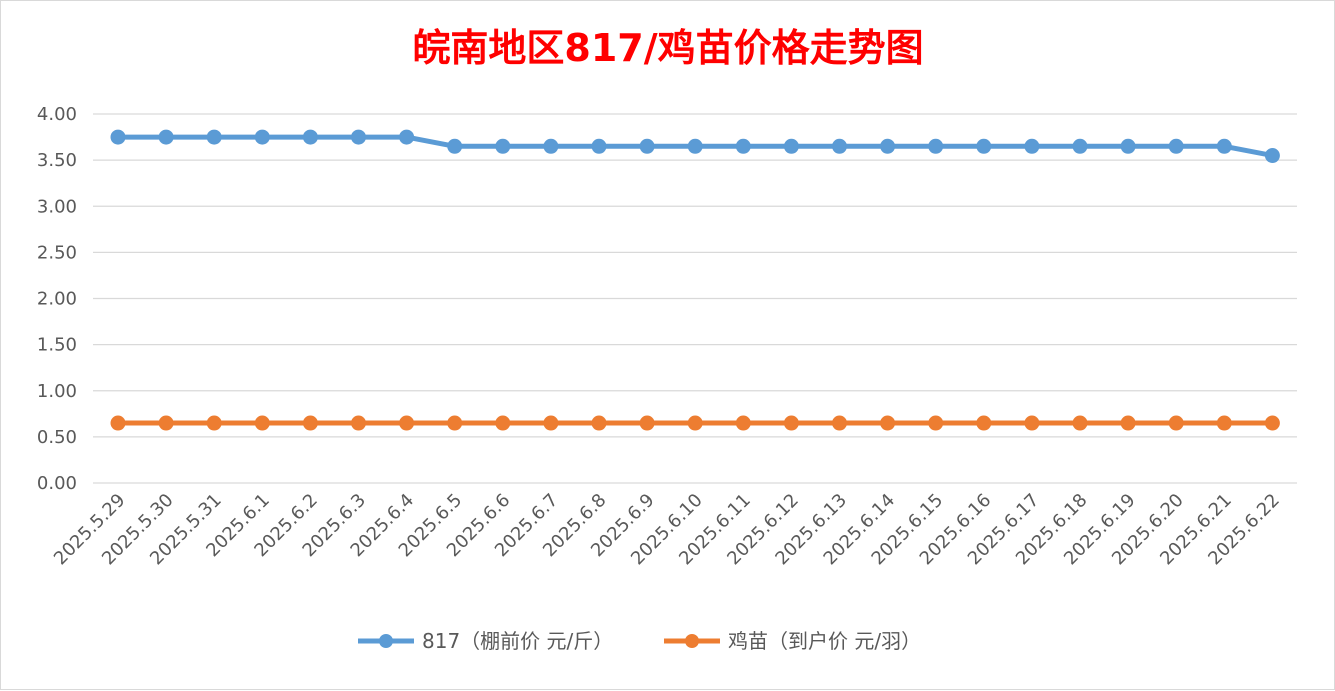  I want to click on legend: 817（棚前价 元/斤） 鸡苗（到户价 元/羽）, so click(639, 641).